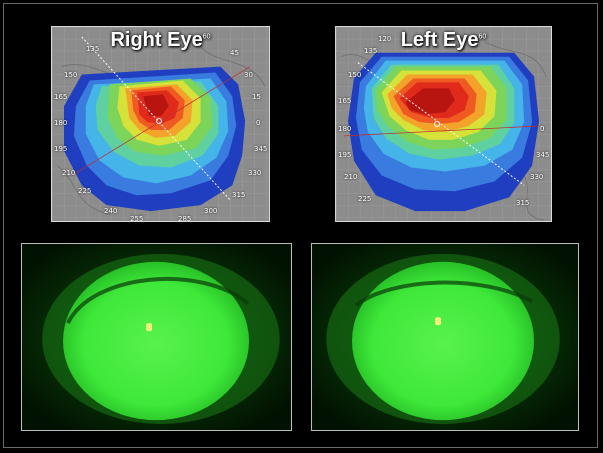 Image resolution: width=603 pixels, height=453 pixels. Describe the element at coordinates (248, 75) in the screenshot. I see `degree-label: 30` at that location.